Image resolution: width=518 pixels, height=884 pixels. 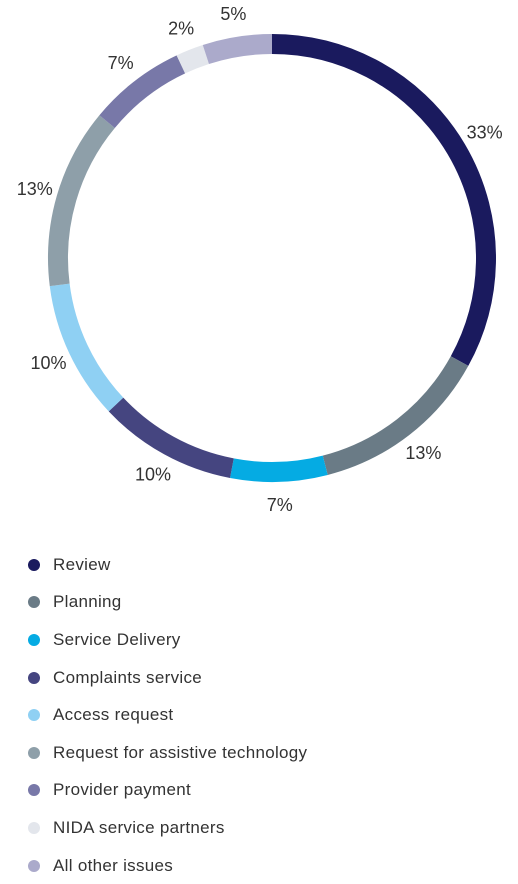 What do you see at coordinates (87, 602) in the screenshot?
I see `legend-label: Planning` at bounding box center [87, 602].